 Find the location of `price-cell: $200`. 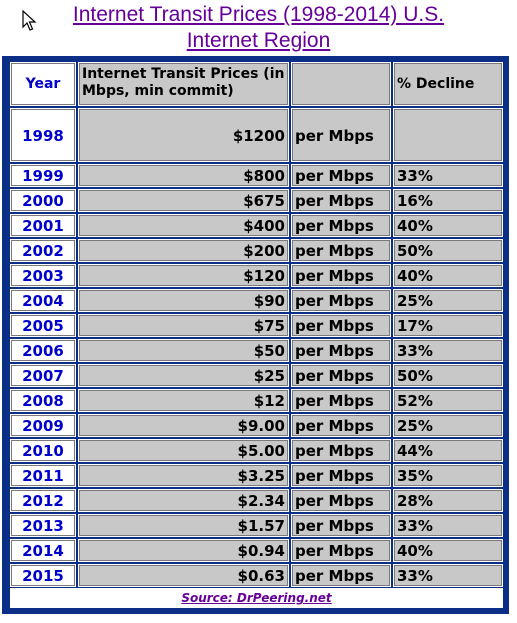

price-cell: $200 is located at coordinates (183, 250).